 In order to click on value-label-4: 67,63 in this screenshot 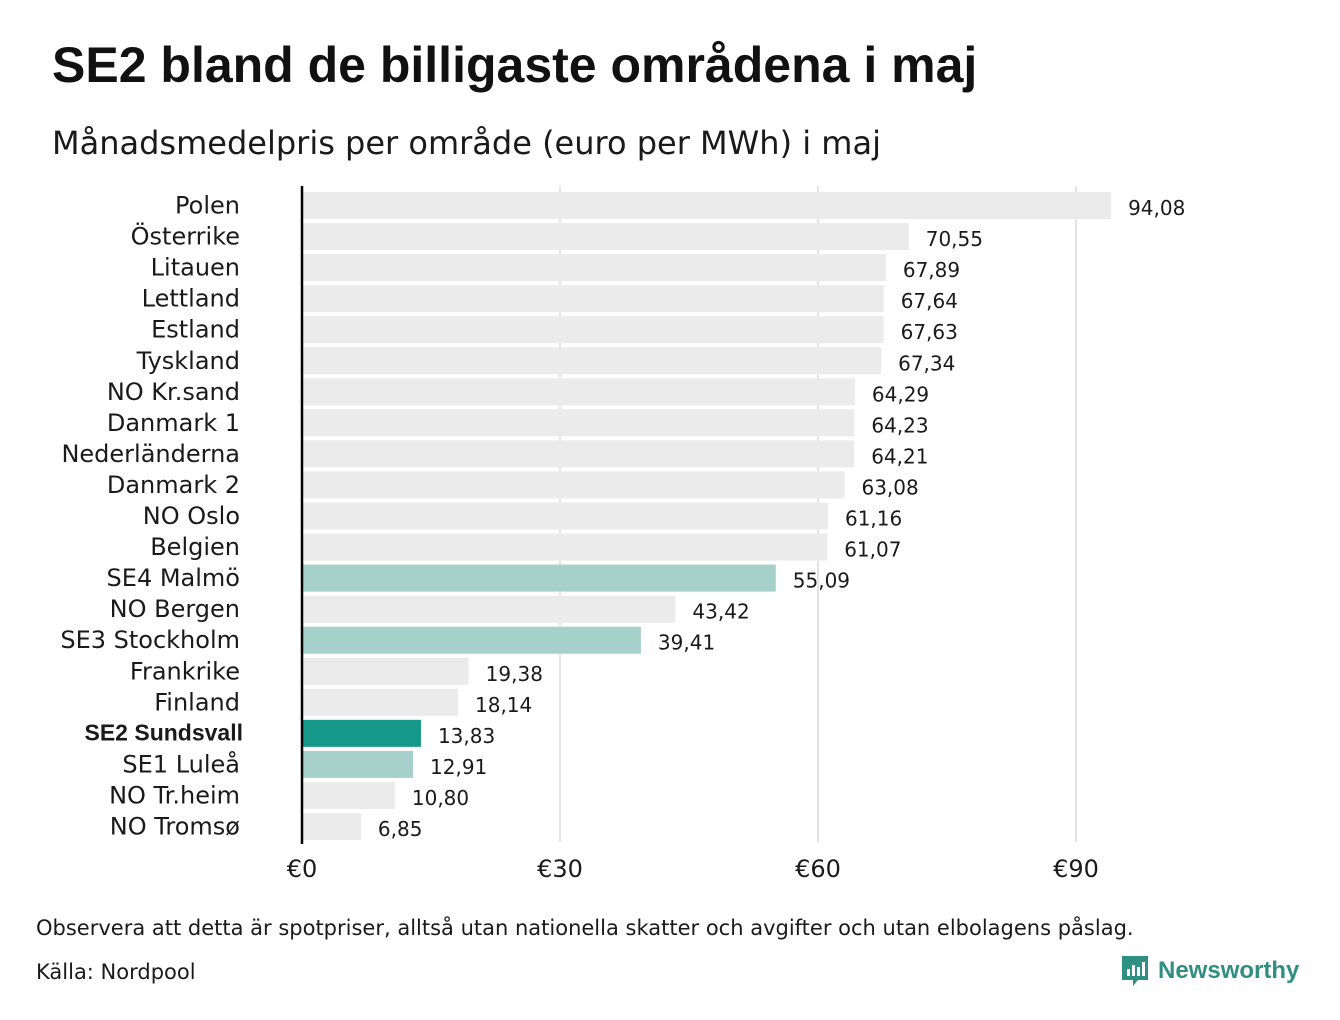, I will do `click(929, 332)`.